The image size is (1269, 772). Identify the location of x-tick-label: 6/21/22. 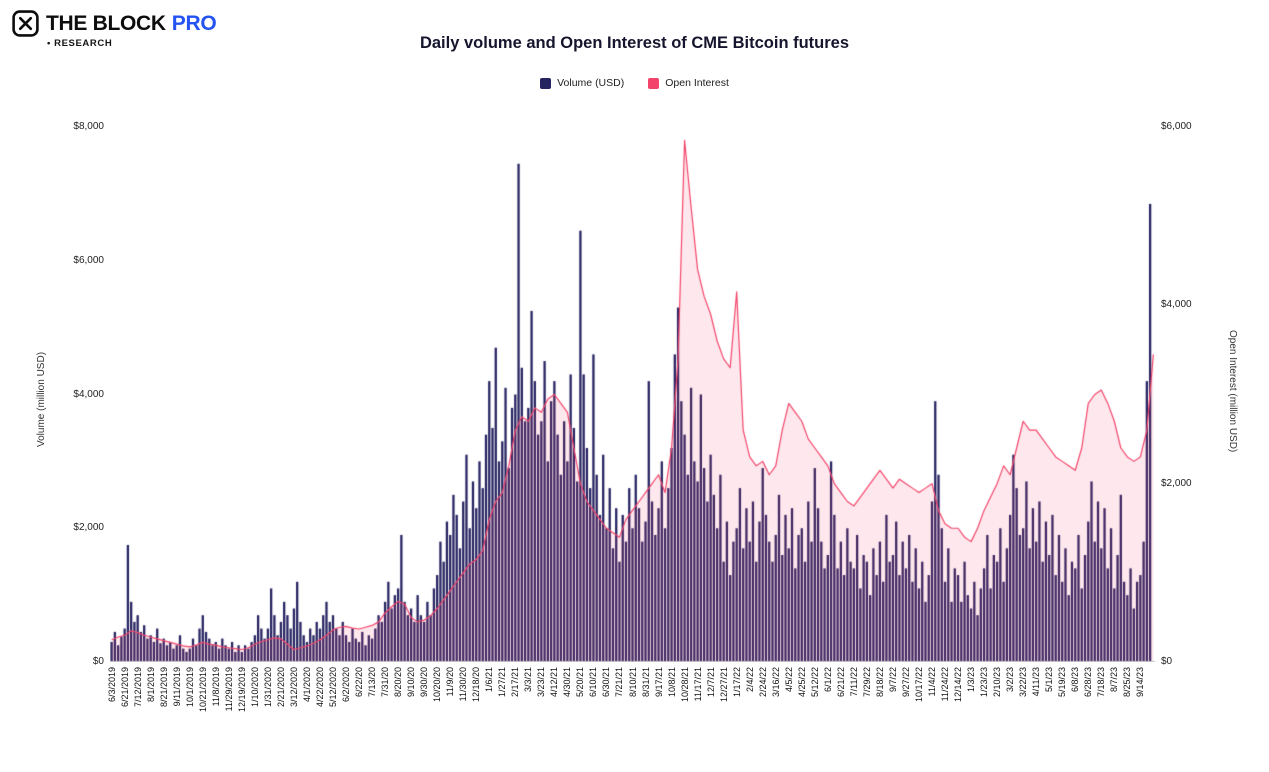
(840, 682).